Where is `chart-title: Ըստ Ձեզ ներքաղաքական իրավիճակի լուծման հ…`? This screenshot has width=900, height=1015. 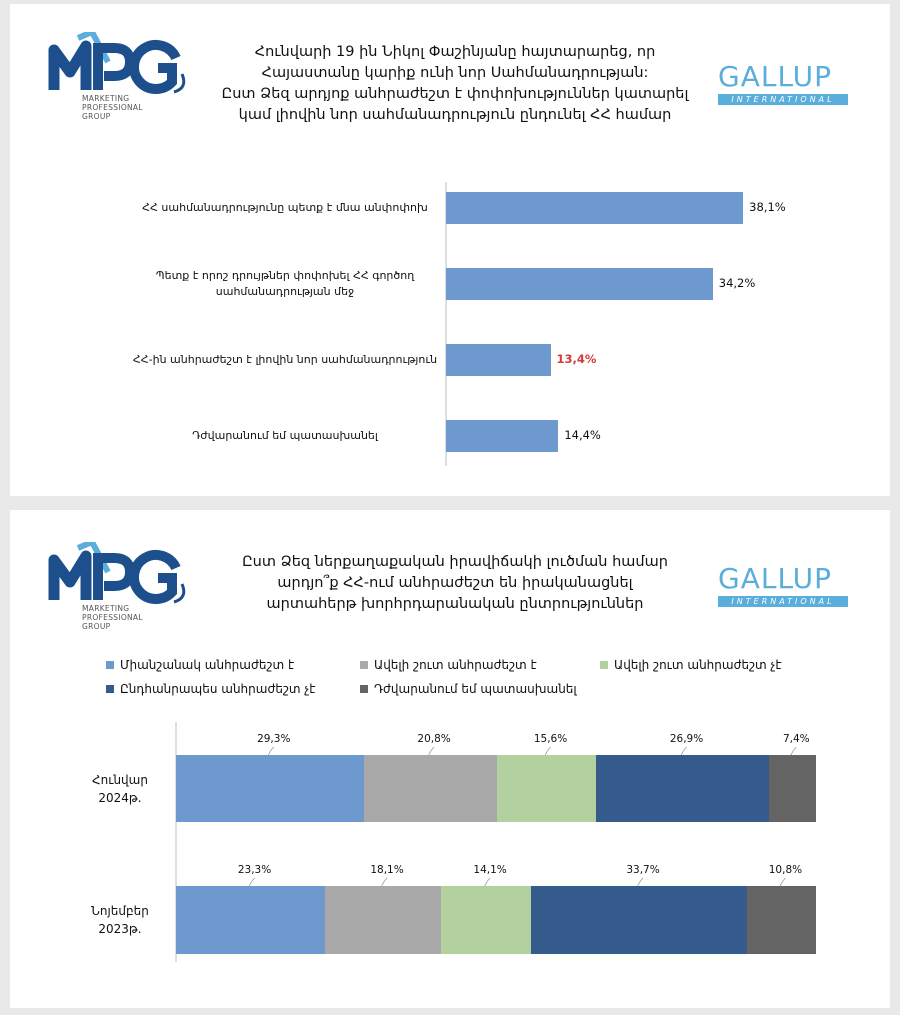
chart-title: Ըստ Ձեզ ներքաղաքական իրավիճակի լուծման հ… is located at coordinates (455, 583).